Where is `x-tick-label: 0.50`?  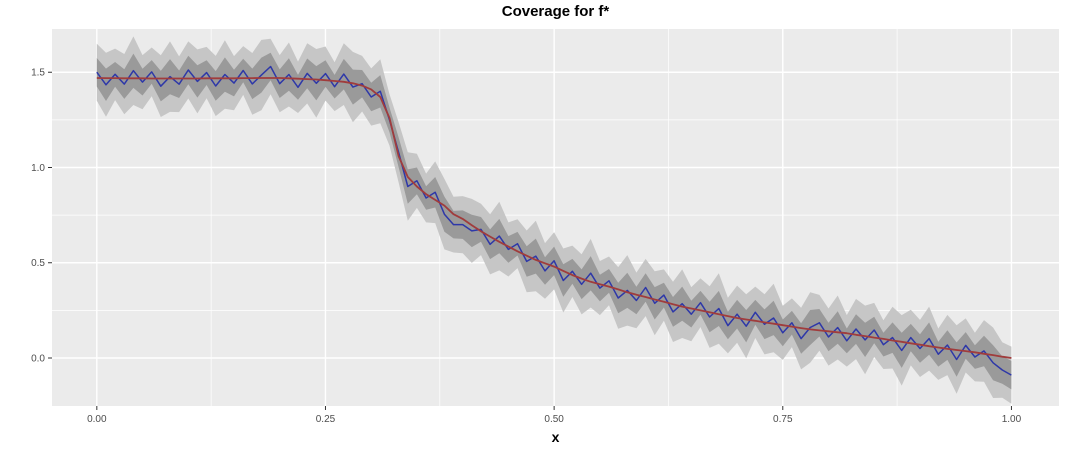
x-tick-label: 0.50 is located at coordinates (554, 419).